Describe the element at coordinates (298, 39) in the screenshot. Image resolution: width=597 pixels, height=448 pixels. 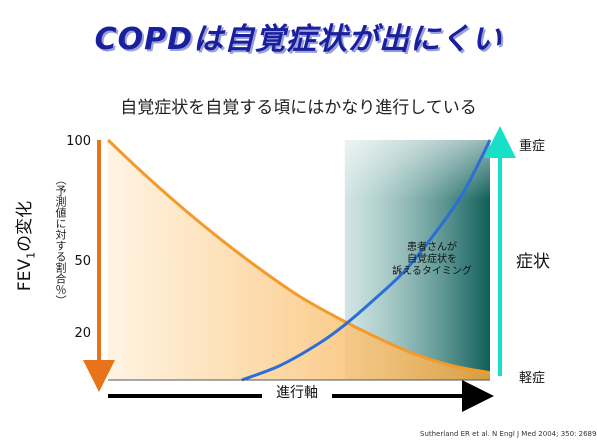
I see `page-title: COPDは自覚症状が出にくい` at that location.